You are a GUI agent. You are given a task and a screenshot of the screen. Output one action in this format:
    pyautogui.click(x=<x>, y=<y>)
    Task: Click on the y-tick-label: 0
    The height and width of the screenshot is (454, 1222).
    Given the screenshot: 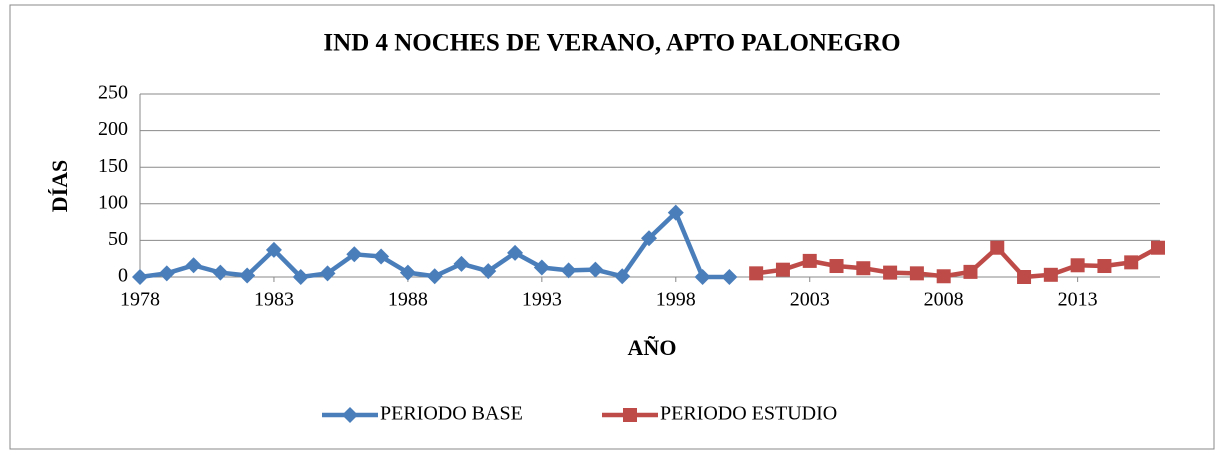 What is the action you would take?
    pyautogui.click(x=123, y=276)
    